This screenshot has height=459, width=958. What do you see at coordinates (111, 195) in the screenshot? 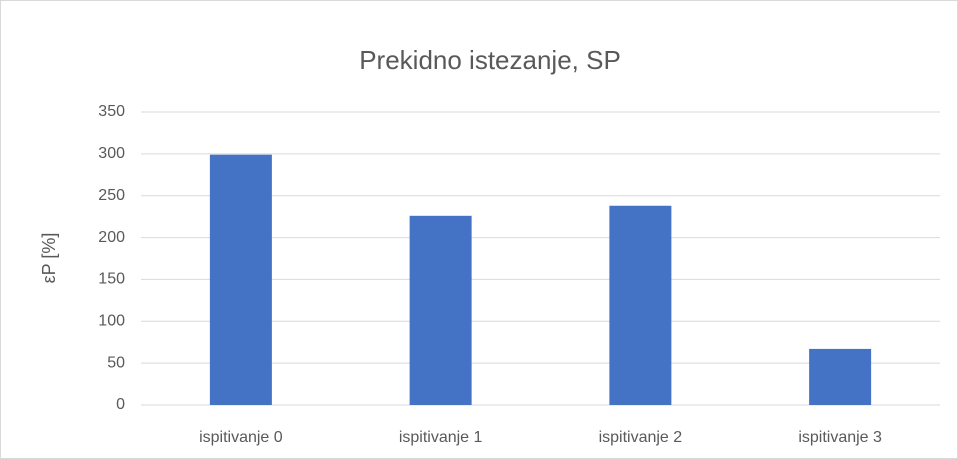
I see `y-tick-label: 250` at bounding box center [111, 195].